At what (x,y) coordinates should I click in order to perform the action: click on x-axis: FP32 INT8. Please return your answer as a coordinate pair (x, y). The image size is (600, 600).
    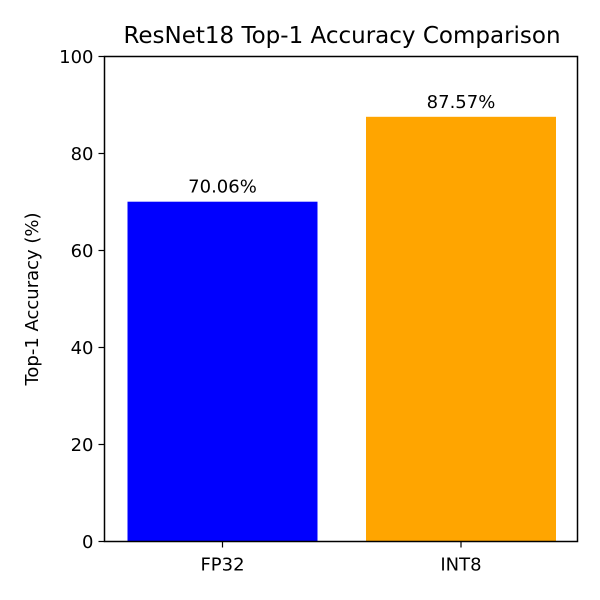
    Looking at the image, I should click on (341, 558).